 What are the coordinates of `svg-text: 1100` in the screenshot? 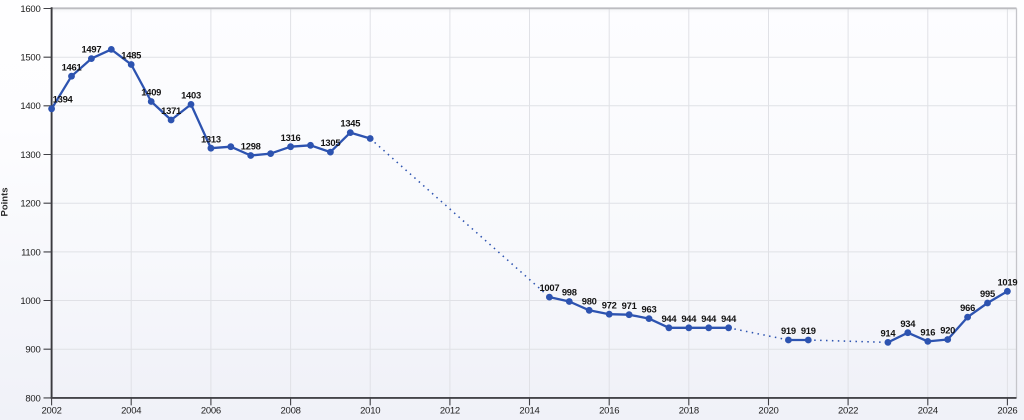 It's located at (30, 252).